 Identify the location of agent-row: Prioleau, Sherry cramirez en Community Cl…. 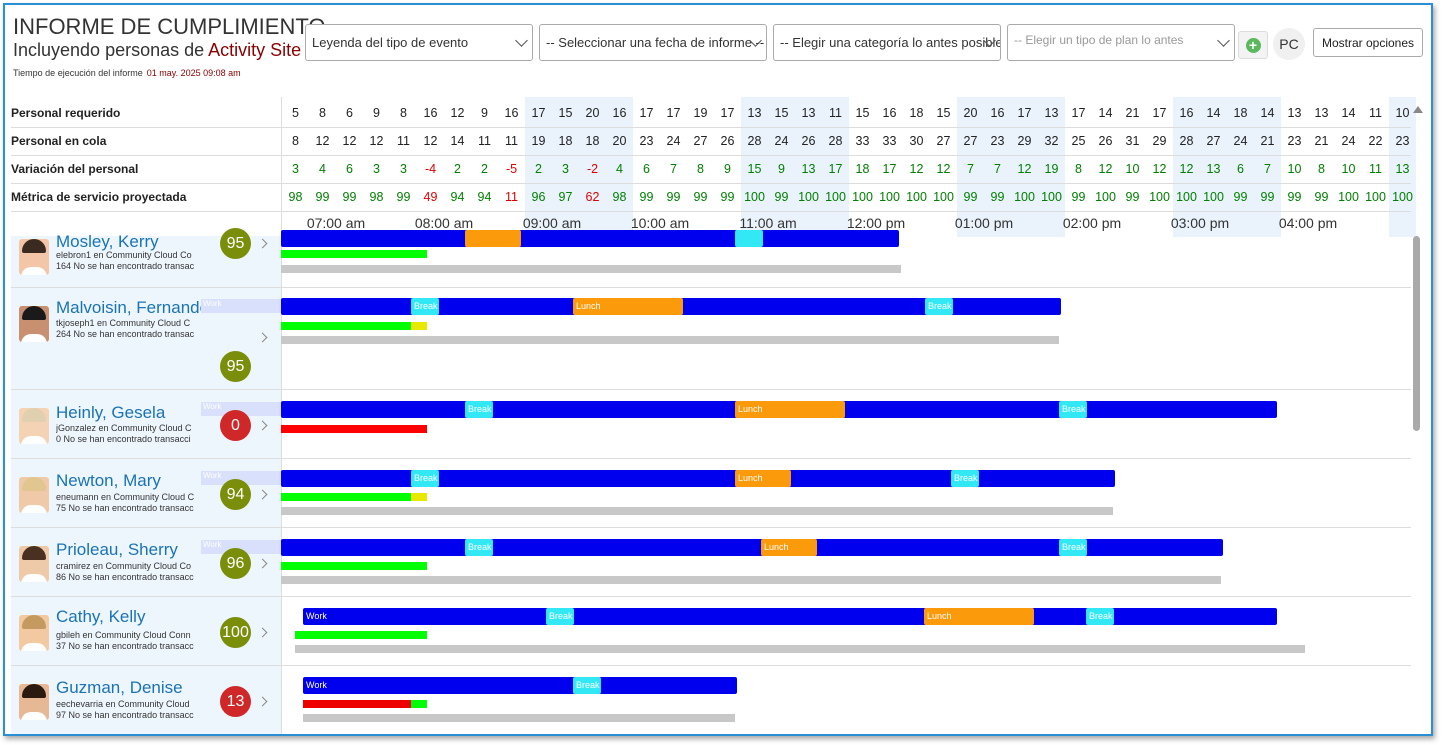
(711, 562).